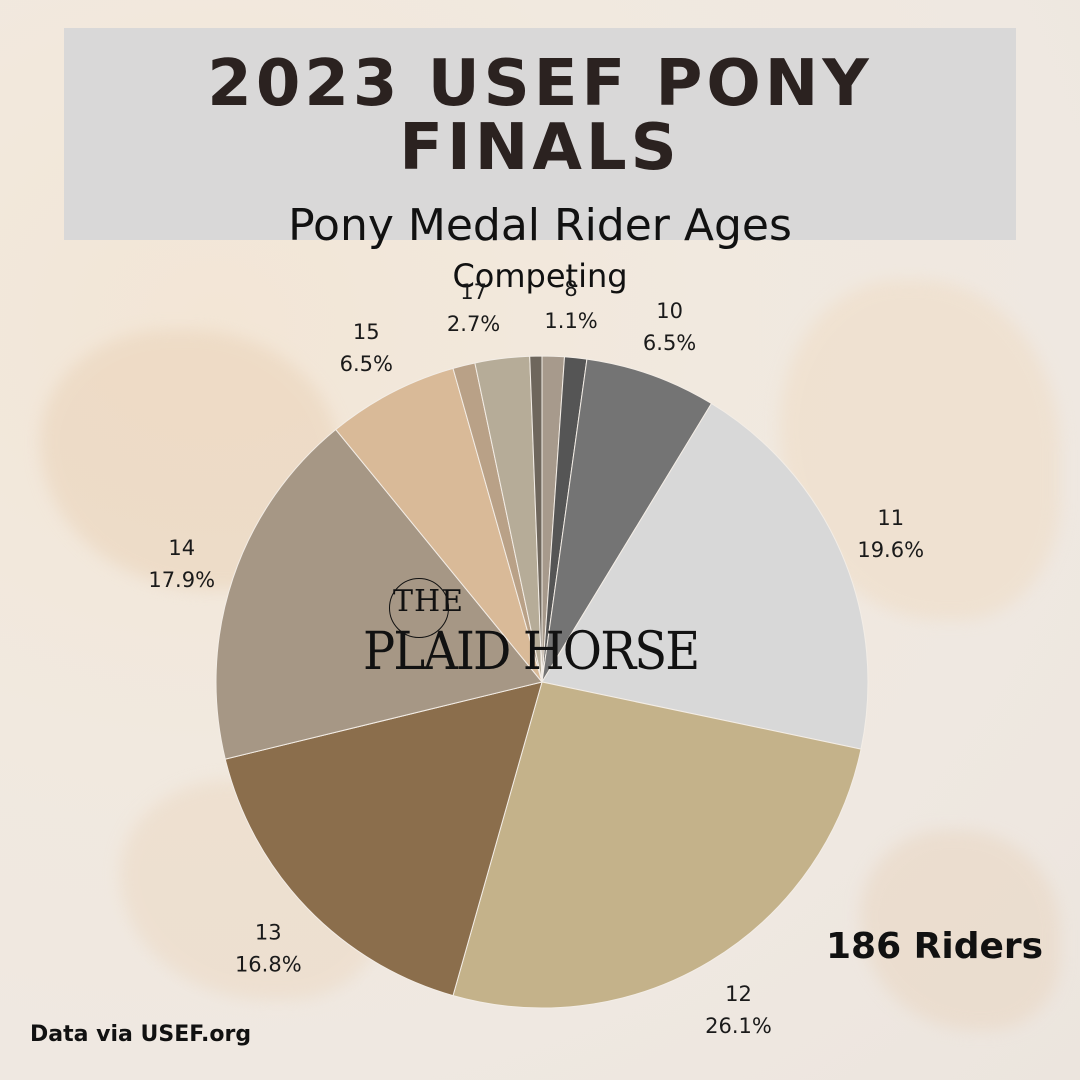 This screenshot has height=1080, width=1080. I want to click on logo-name-text: PLAID HORSE, so click(531, 652).